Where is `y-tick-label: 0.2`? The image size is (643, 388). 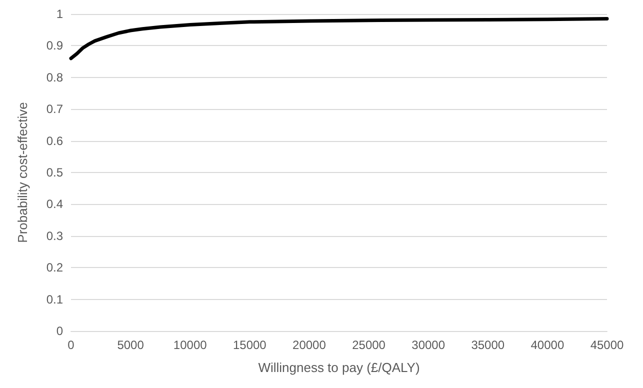
y-tick-label: 0.2 is located at coordinates (55, 267).